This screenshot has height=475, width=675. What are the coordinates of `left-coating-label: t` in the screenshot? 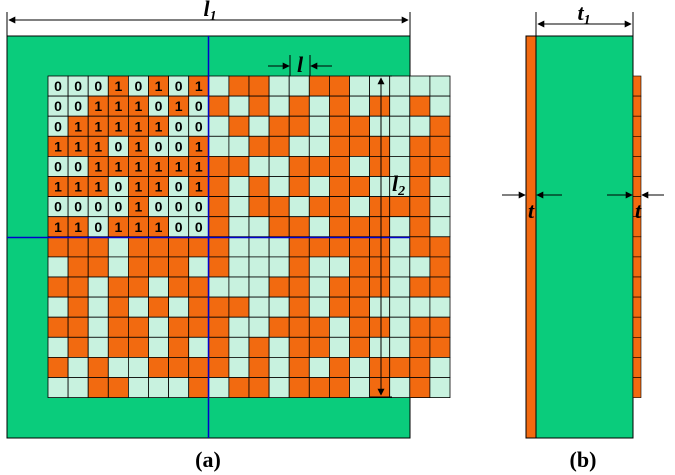 It's located at (531, 210).